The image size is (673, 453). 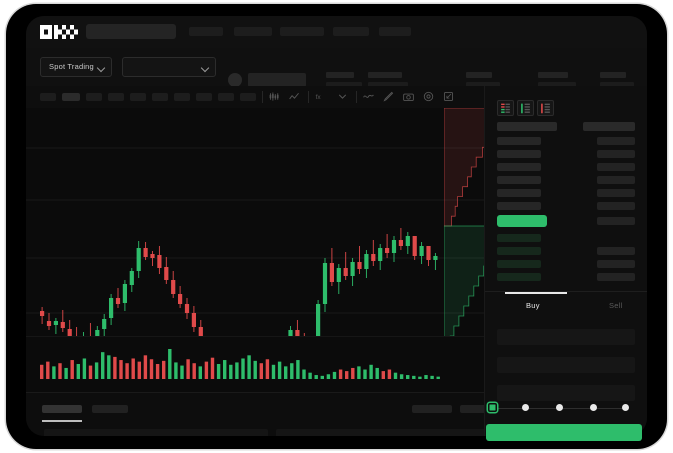 I want to click on current-price-size, so click(x=616, y=221).